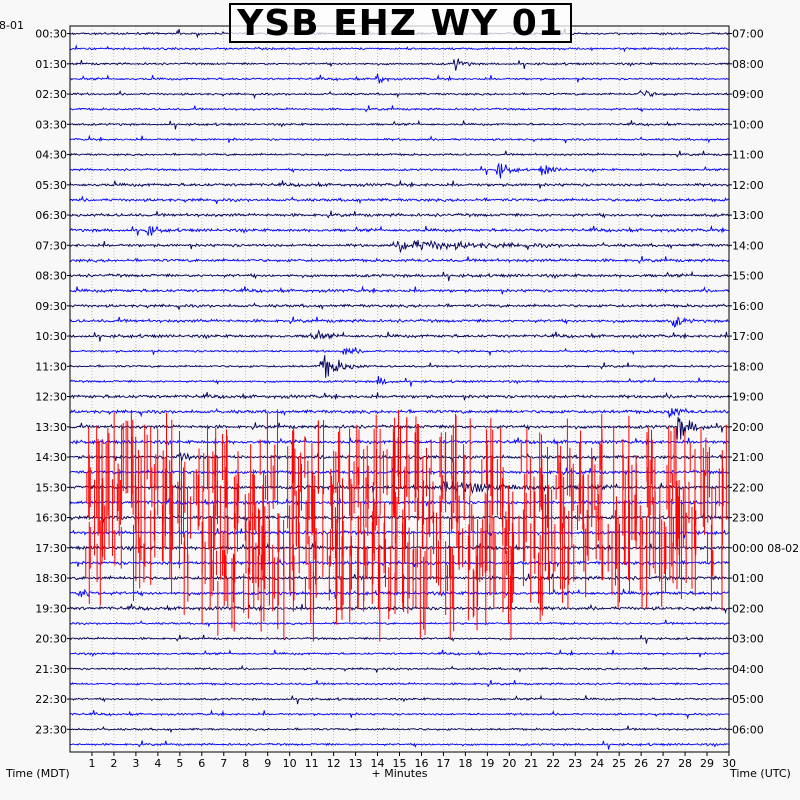  I want to click on x-tick-label: 9, so click(267, 763).